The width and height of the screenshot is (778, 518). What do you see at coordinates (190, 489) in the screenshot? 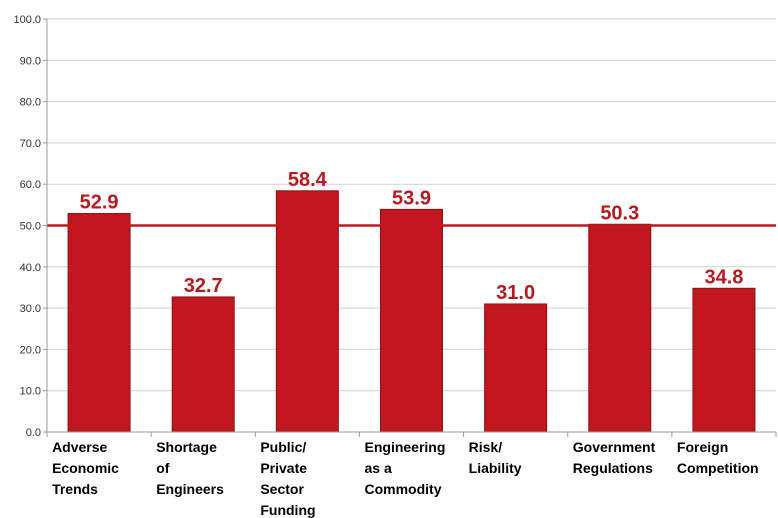
I see `category-label: Engineers` at bounding box center [190, 489].